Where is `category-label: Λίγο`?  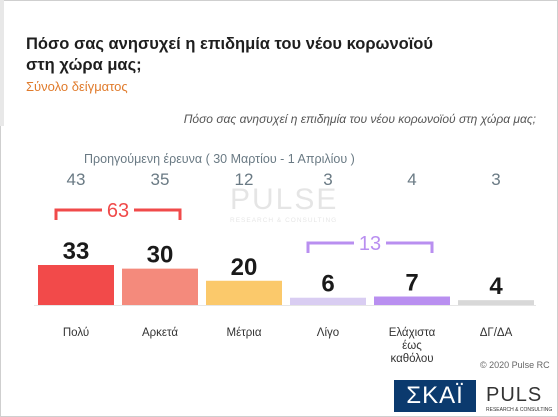 category-label: Λίγο is located at coordinates (328, 333).